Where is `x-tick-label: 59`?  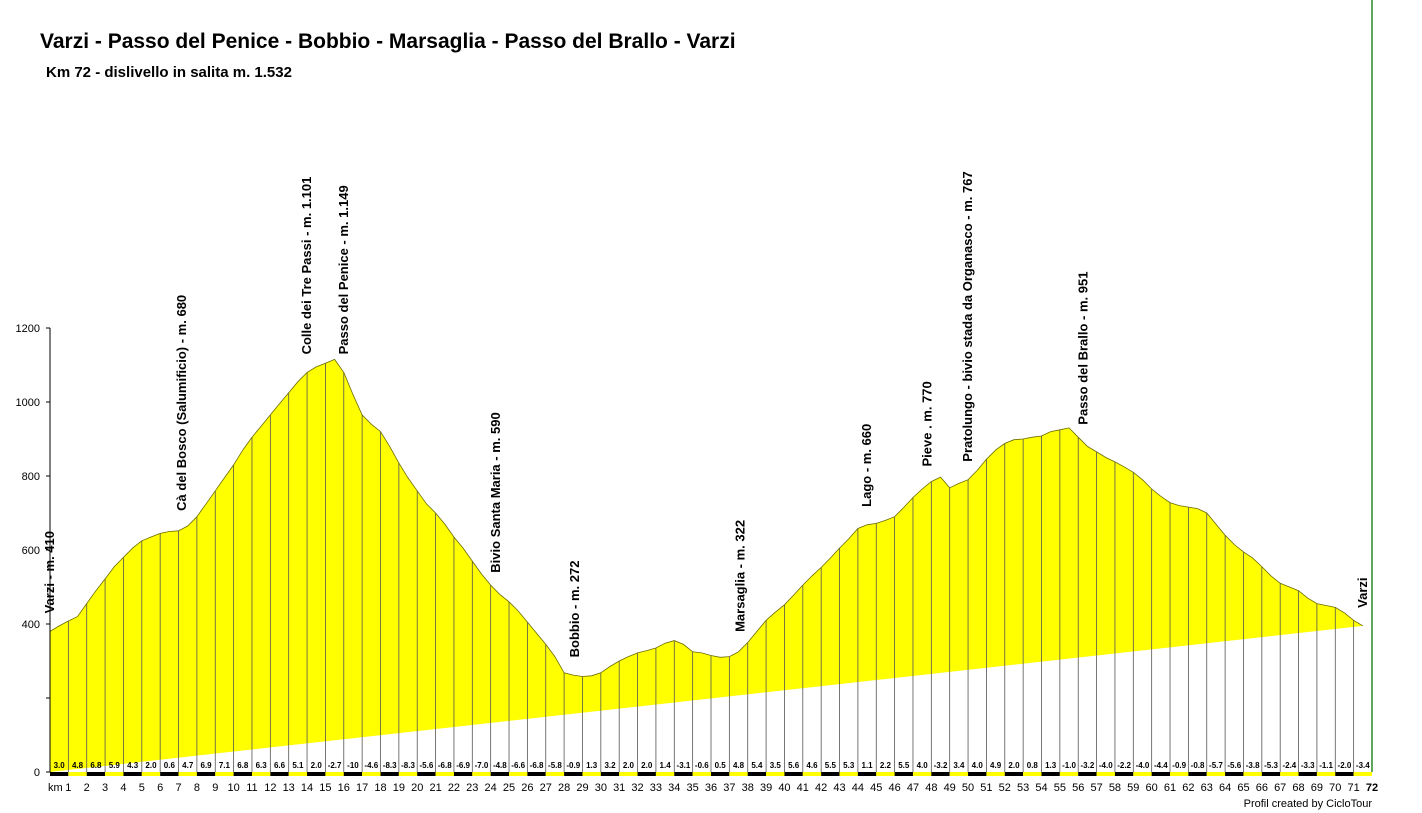 x-tick-label: 59 is located at coordinates (1133, 788).